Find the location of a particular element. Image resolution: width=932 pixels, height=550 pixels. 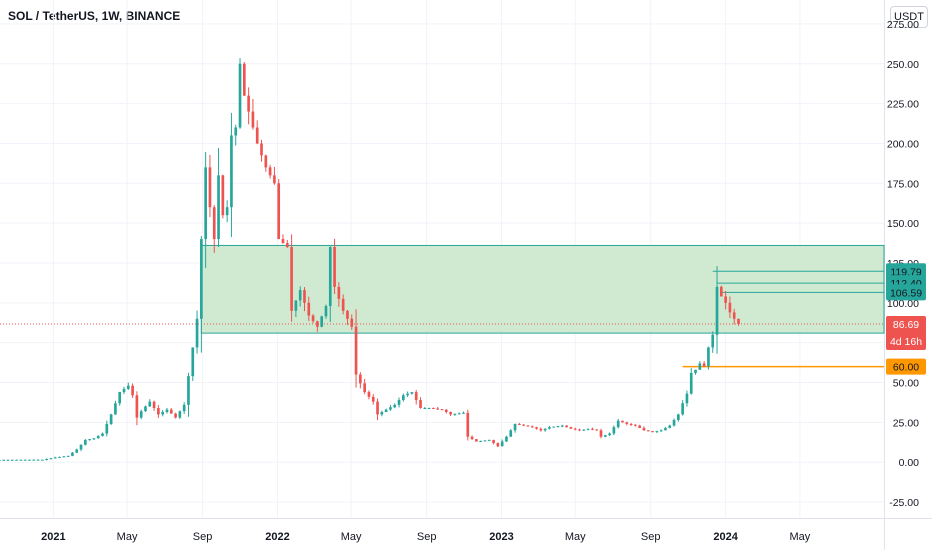

y-tick-label: 200.00 is located at coordinates (903, 144).